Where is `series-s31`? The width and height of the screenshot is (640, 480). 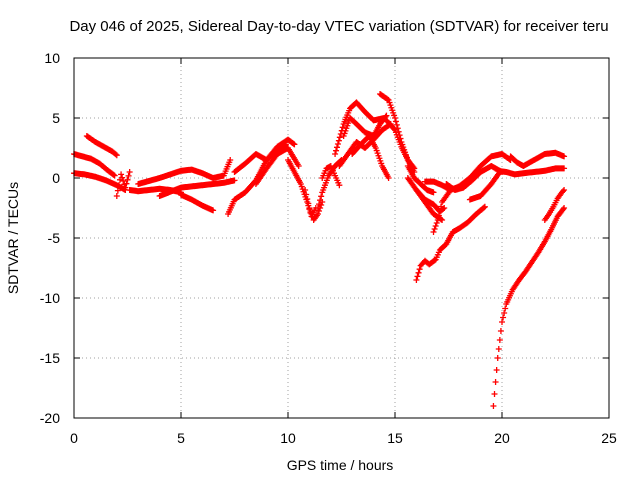 series-s31 is located at coordinates (537, 159).